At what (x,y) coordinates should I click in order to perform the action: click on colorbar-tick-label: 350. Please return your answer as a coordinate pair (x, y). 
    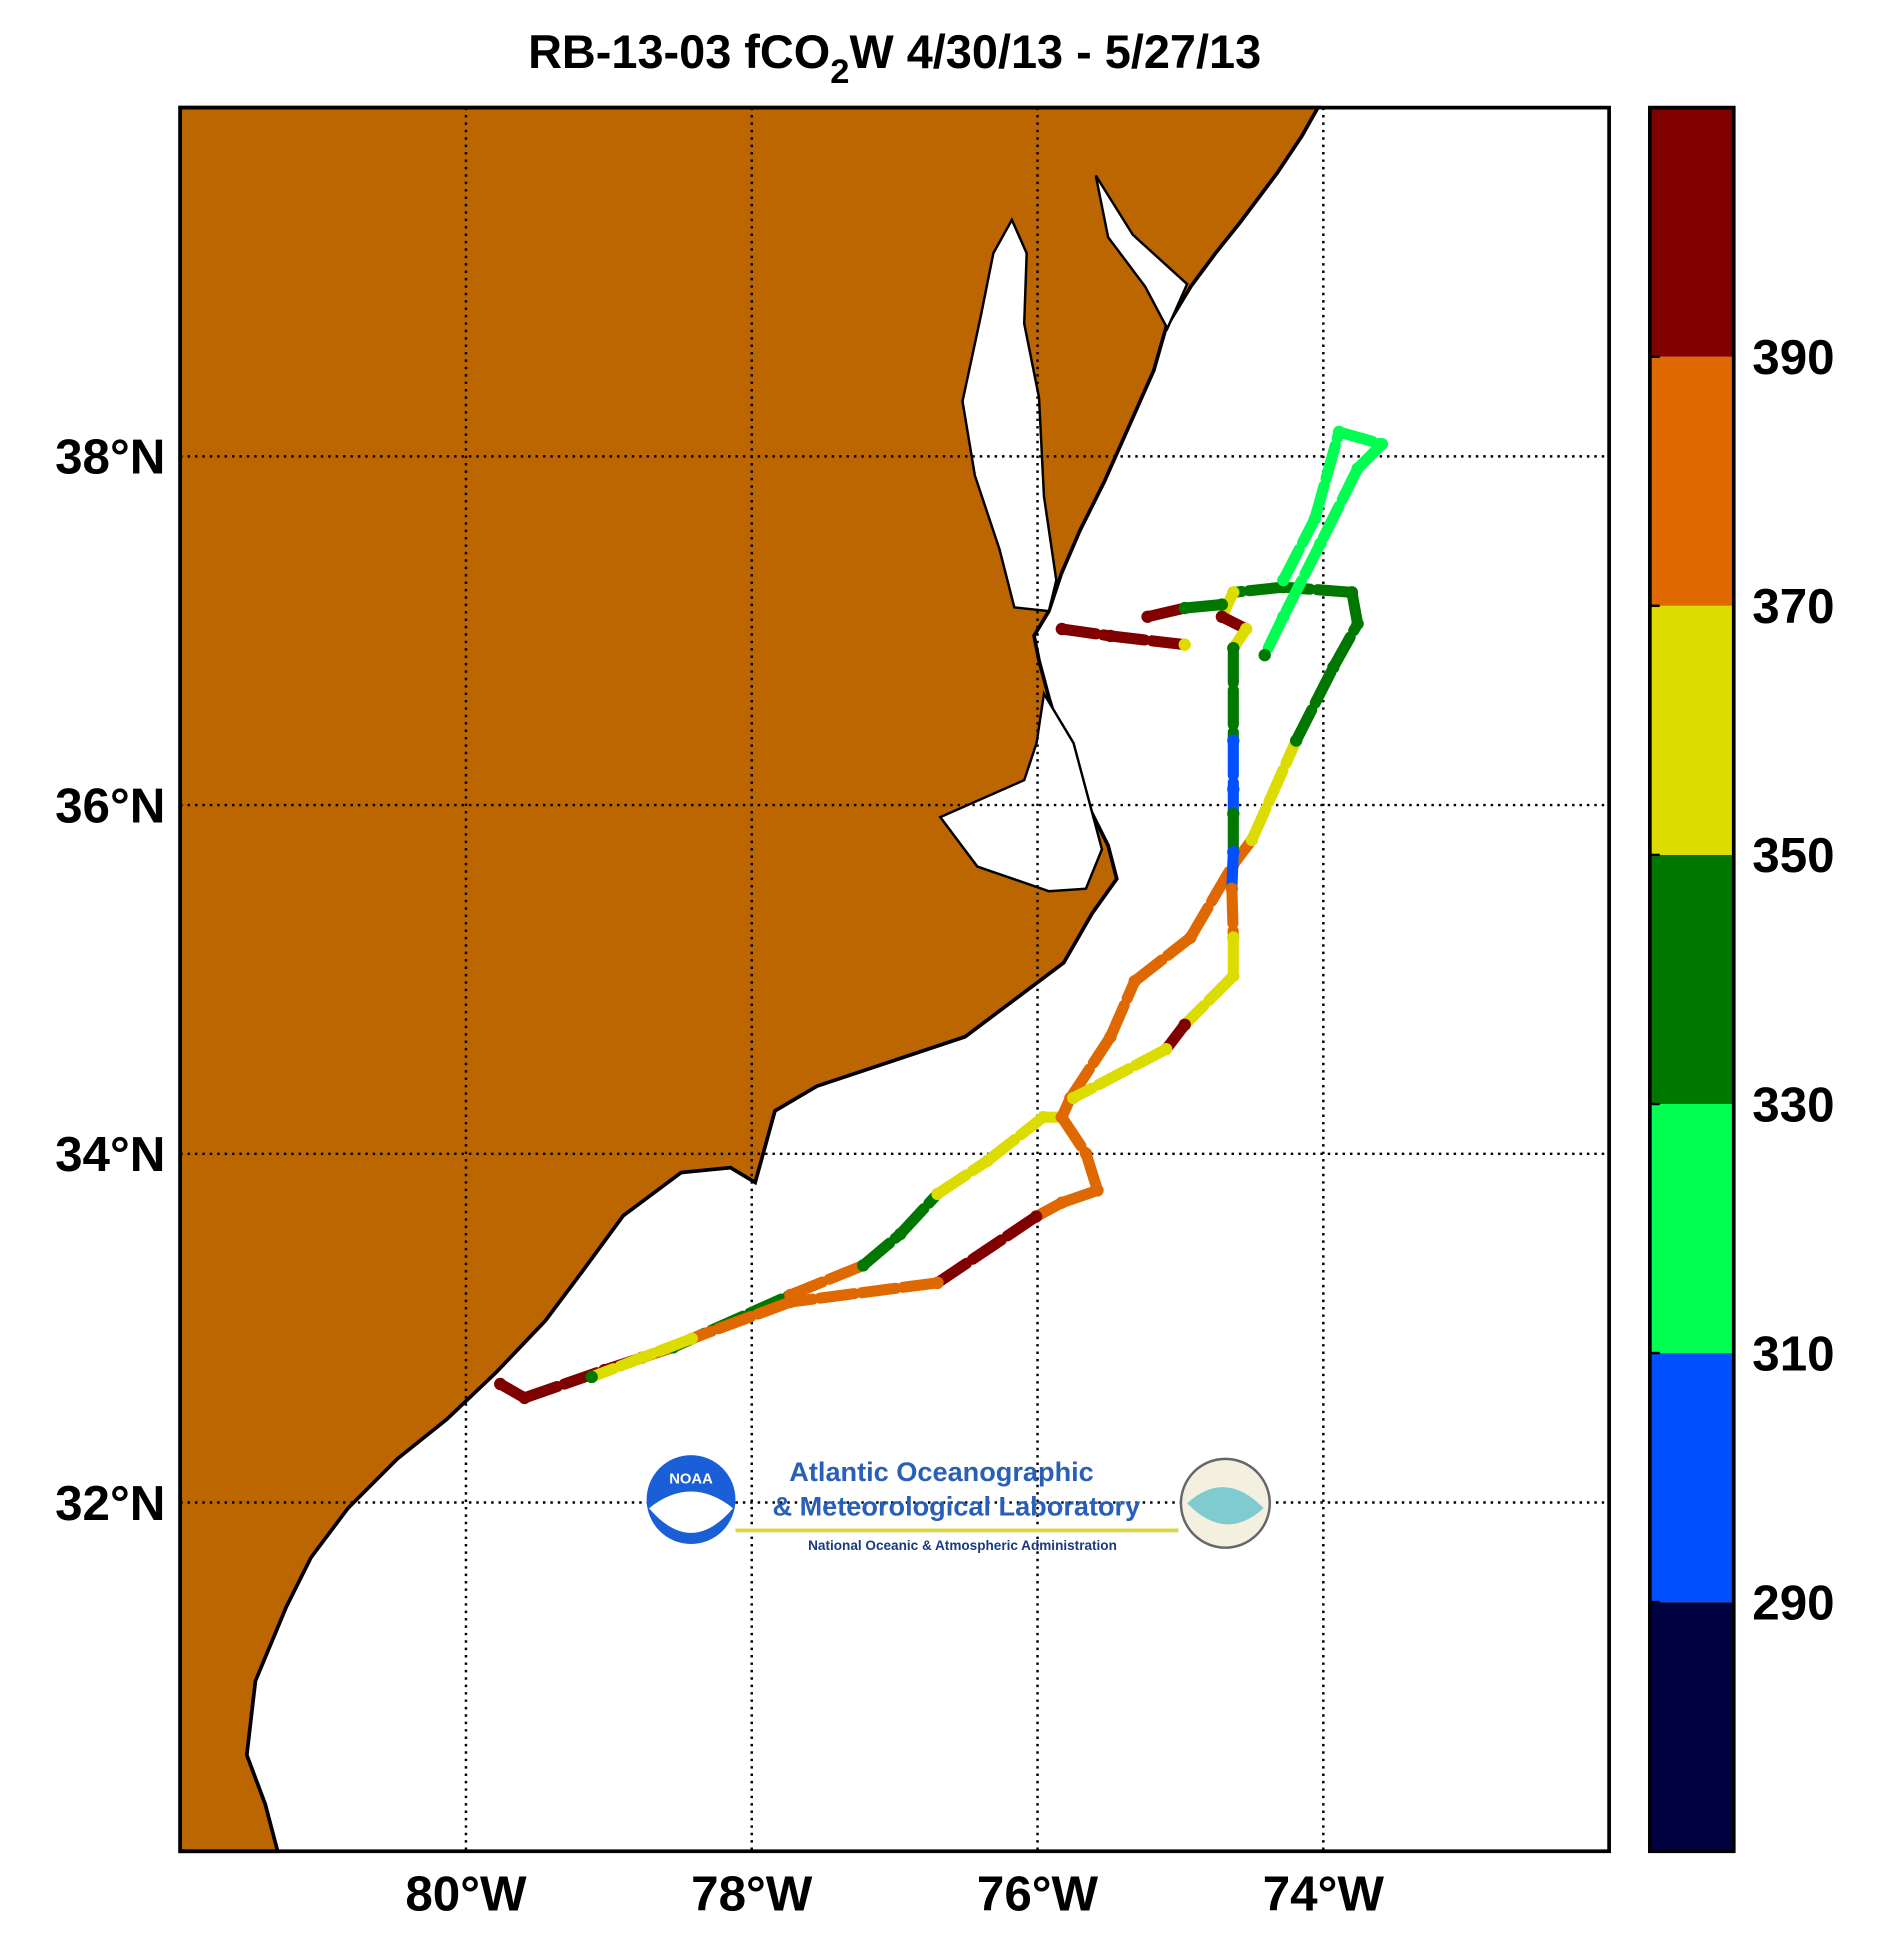
    Looking at the image, I should click on (1793, 855).